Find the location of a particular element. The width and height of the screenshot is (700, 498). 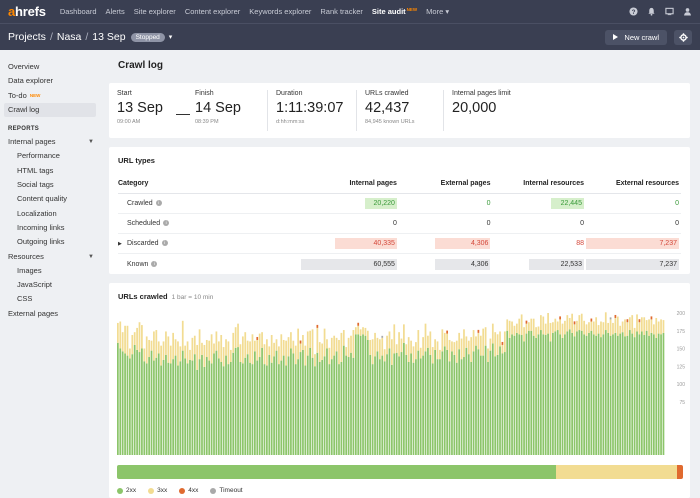

table-cell: 88 is located at coordinates (539, 244).